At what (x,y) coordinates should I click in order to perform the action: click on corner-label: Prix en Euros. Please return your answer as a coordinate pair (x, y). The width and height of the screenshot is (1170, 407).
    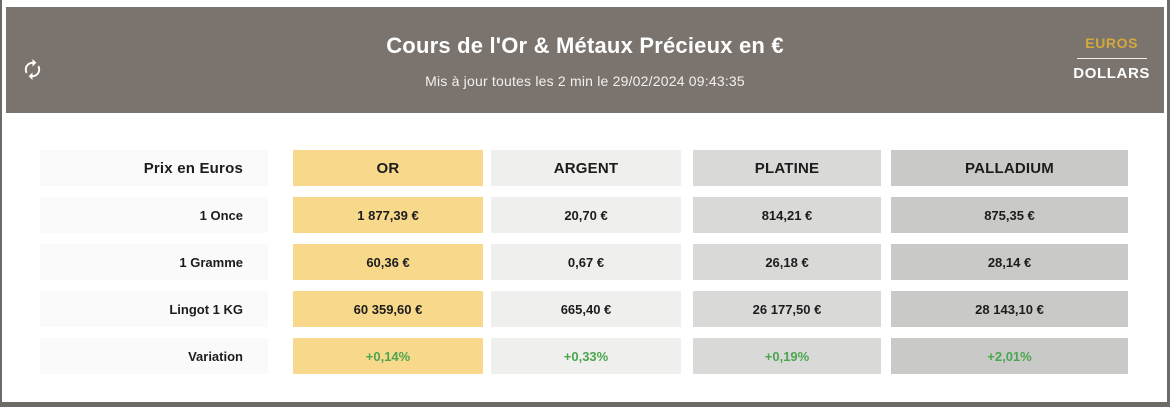
    Looking at the image, I should click on (154, 168).